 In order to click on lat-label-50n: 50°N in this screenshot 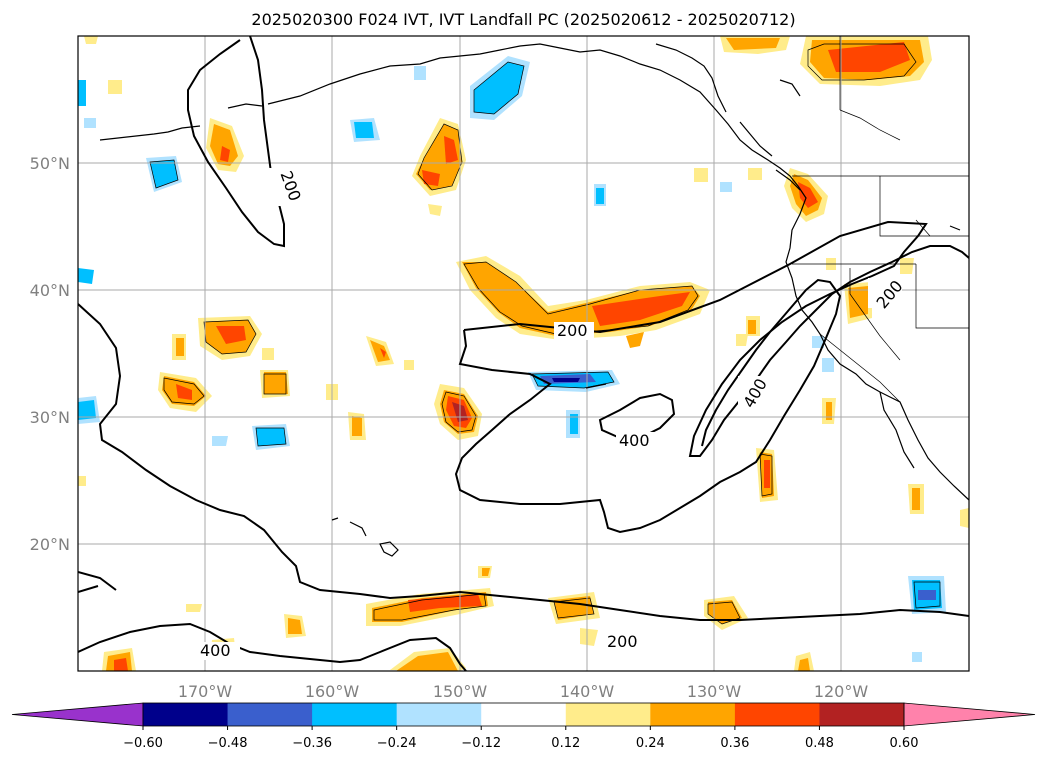, I will do `click(50, 163)`.